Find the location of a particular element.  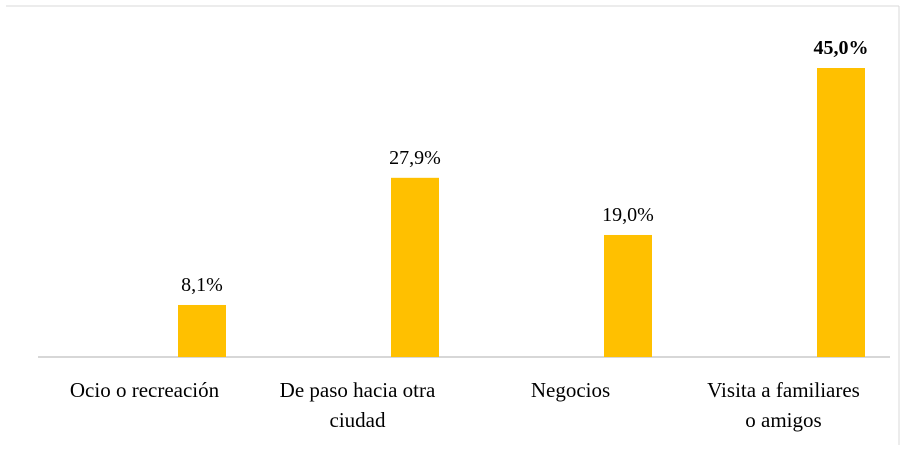

data-label-3: 19,0% is located at coordinates (628, 215).